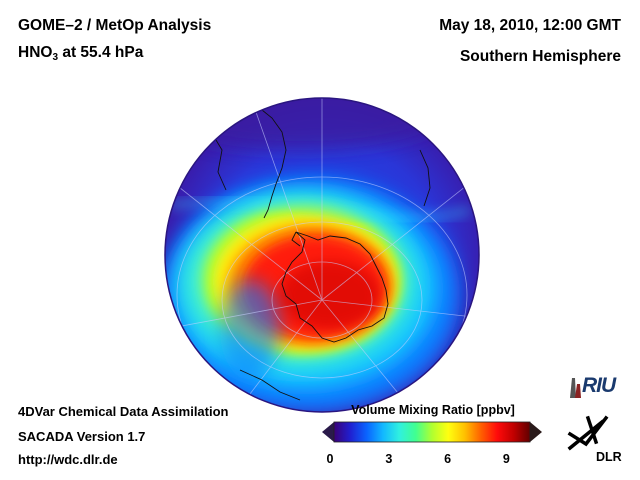 Image resolution: width=640 pixels, height=480 pixels. Describe the element at coordinates (536, 432) in the screenshot. I see `colorbar-max-arrow` at that location.